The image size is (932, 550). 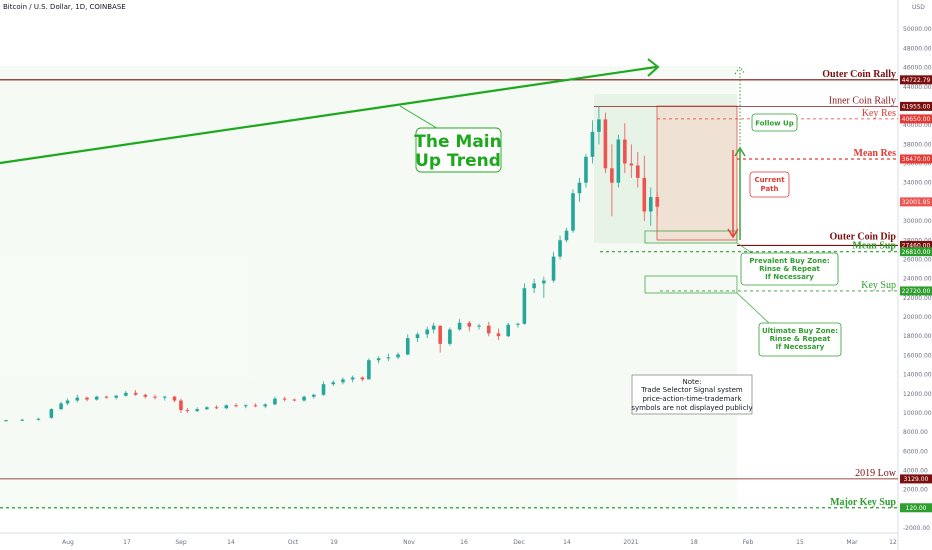 What do you see at coordinates (916, 528) in the screenshot?
I see `y-tick-label: -2000.00` at bounding box center [916, 528].